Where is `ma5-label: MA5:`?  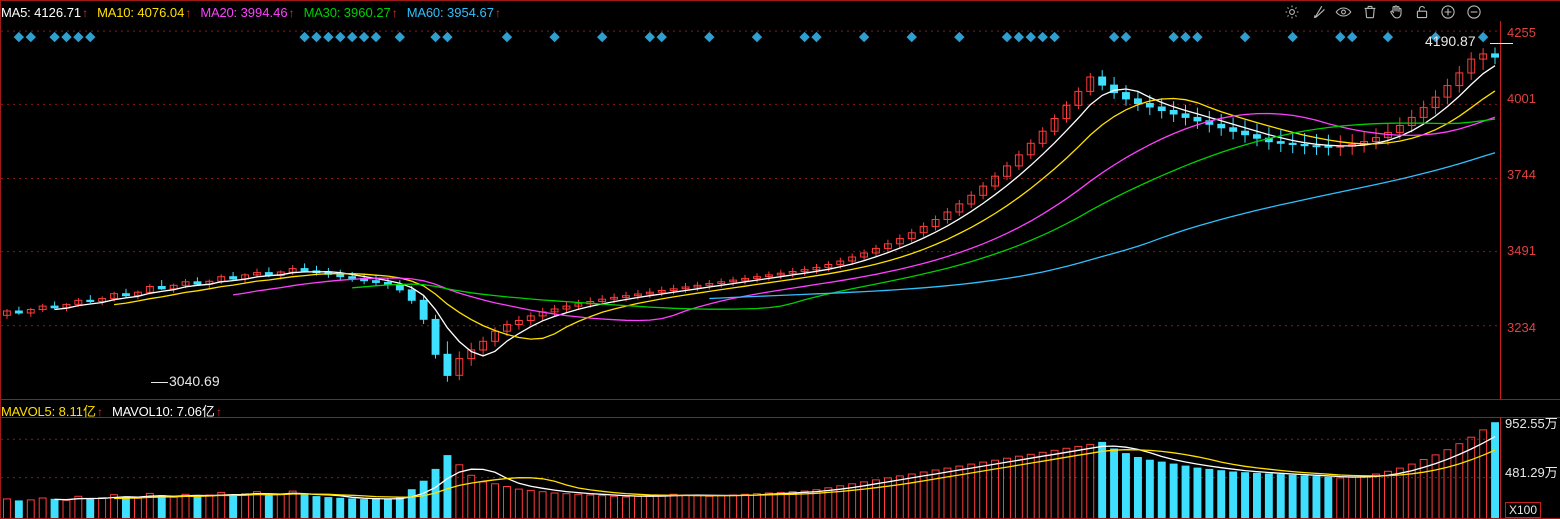 ma5-label: MA5: is located at coordinates (16, 12).